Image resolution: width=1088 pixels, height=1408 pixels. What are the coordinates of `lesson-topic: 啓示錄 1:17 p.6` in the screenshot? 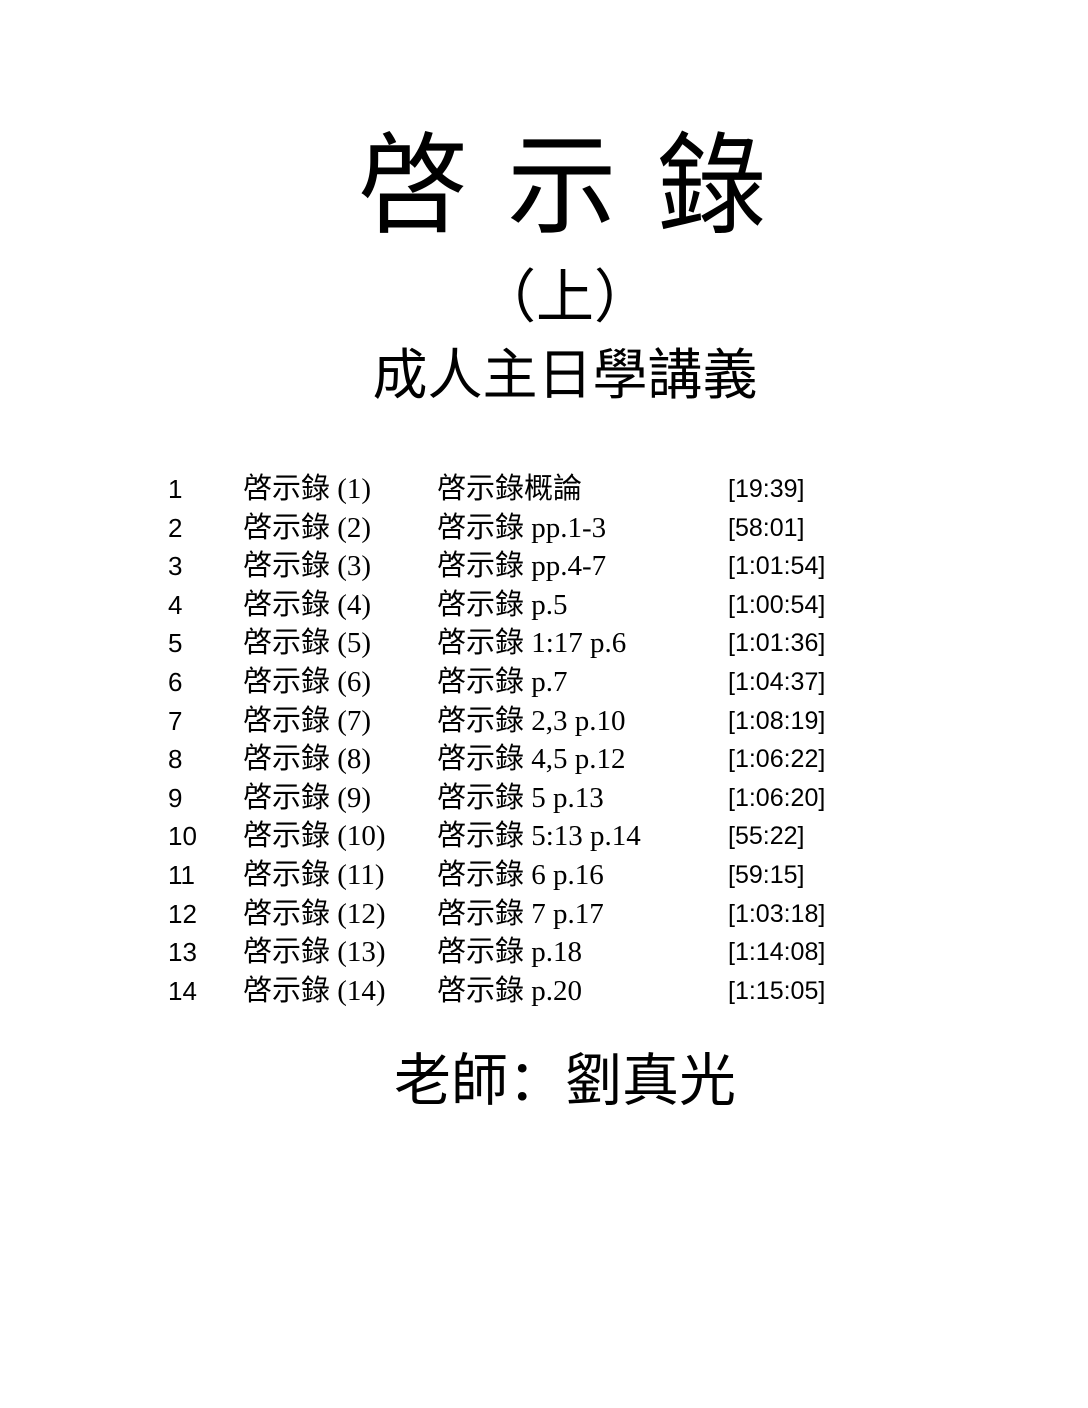 It's located at (532, 643).